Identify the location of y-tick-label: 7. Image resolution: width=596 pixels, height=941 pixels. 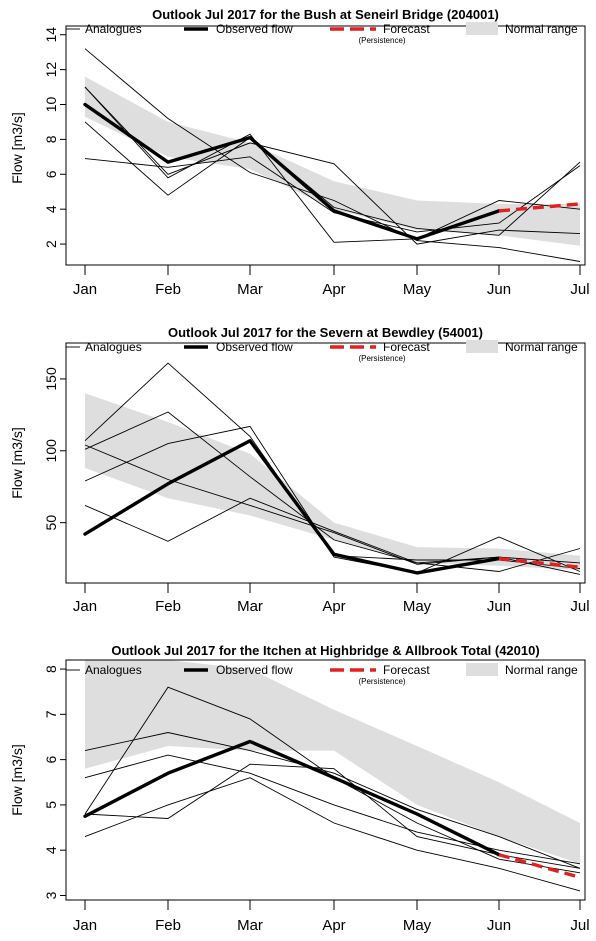
(51, 714).